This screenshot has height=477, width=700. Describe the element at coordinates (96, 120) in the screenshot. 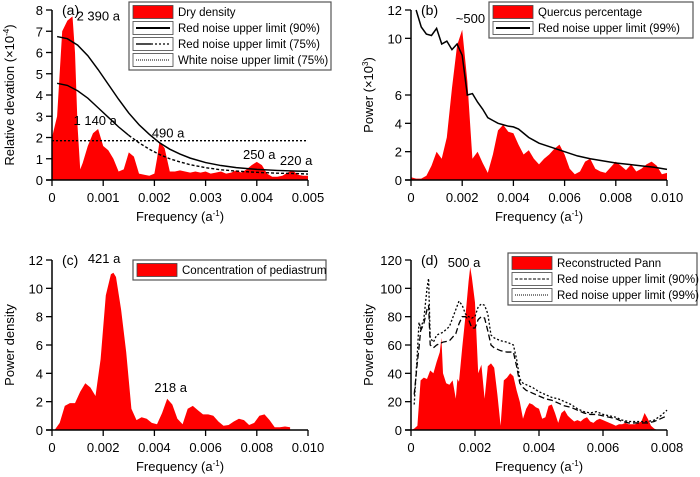

I see `peak-annotation: 1 140 a` at that location.